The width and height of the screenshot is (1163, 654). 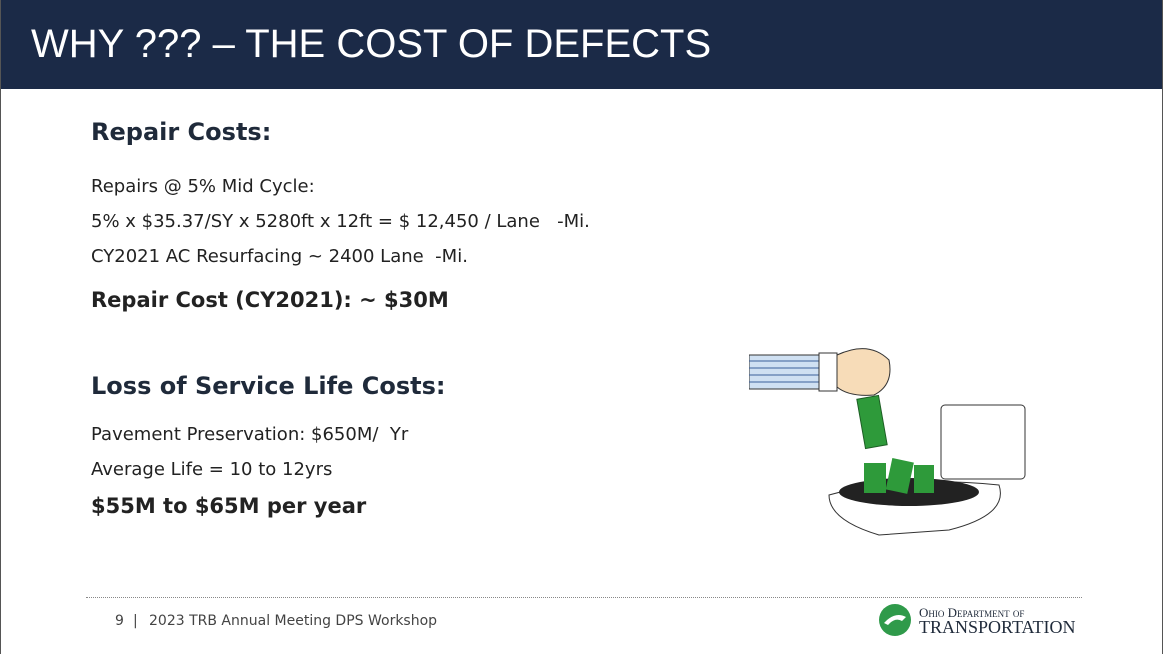 What do you see at coordinates (181, 132) in the screenshot?
I see `heading: Repair Costs:` at bounding box center [181, 132].